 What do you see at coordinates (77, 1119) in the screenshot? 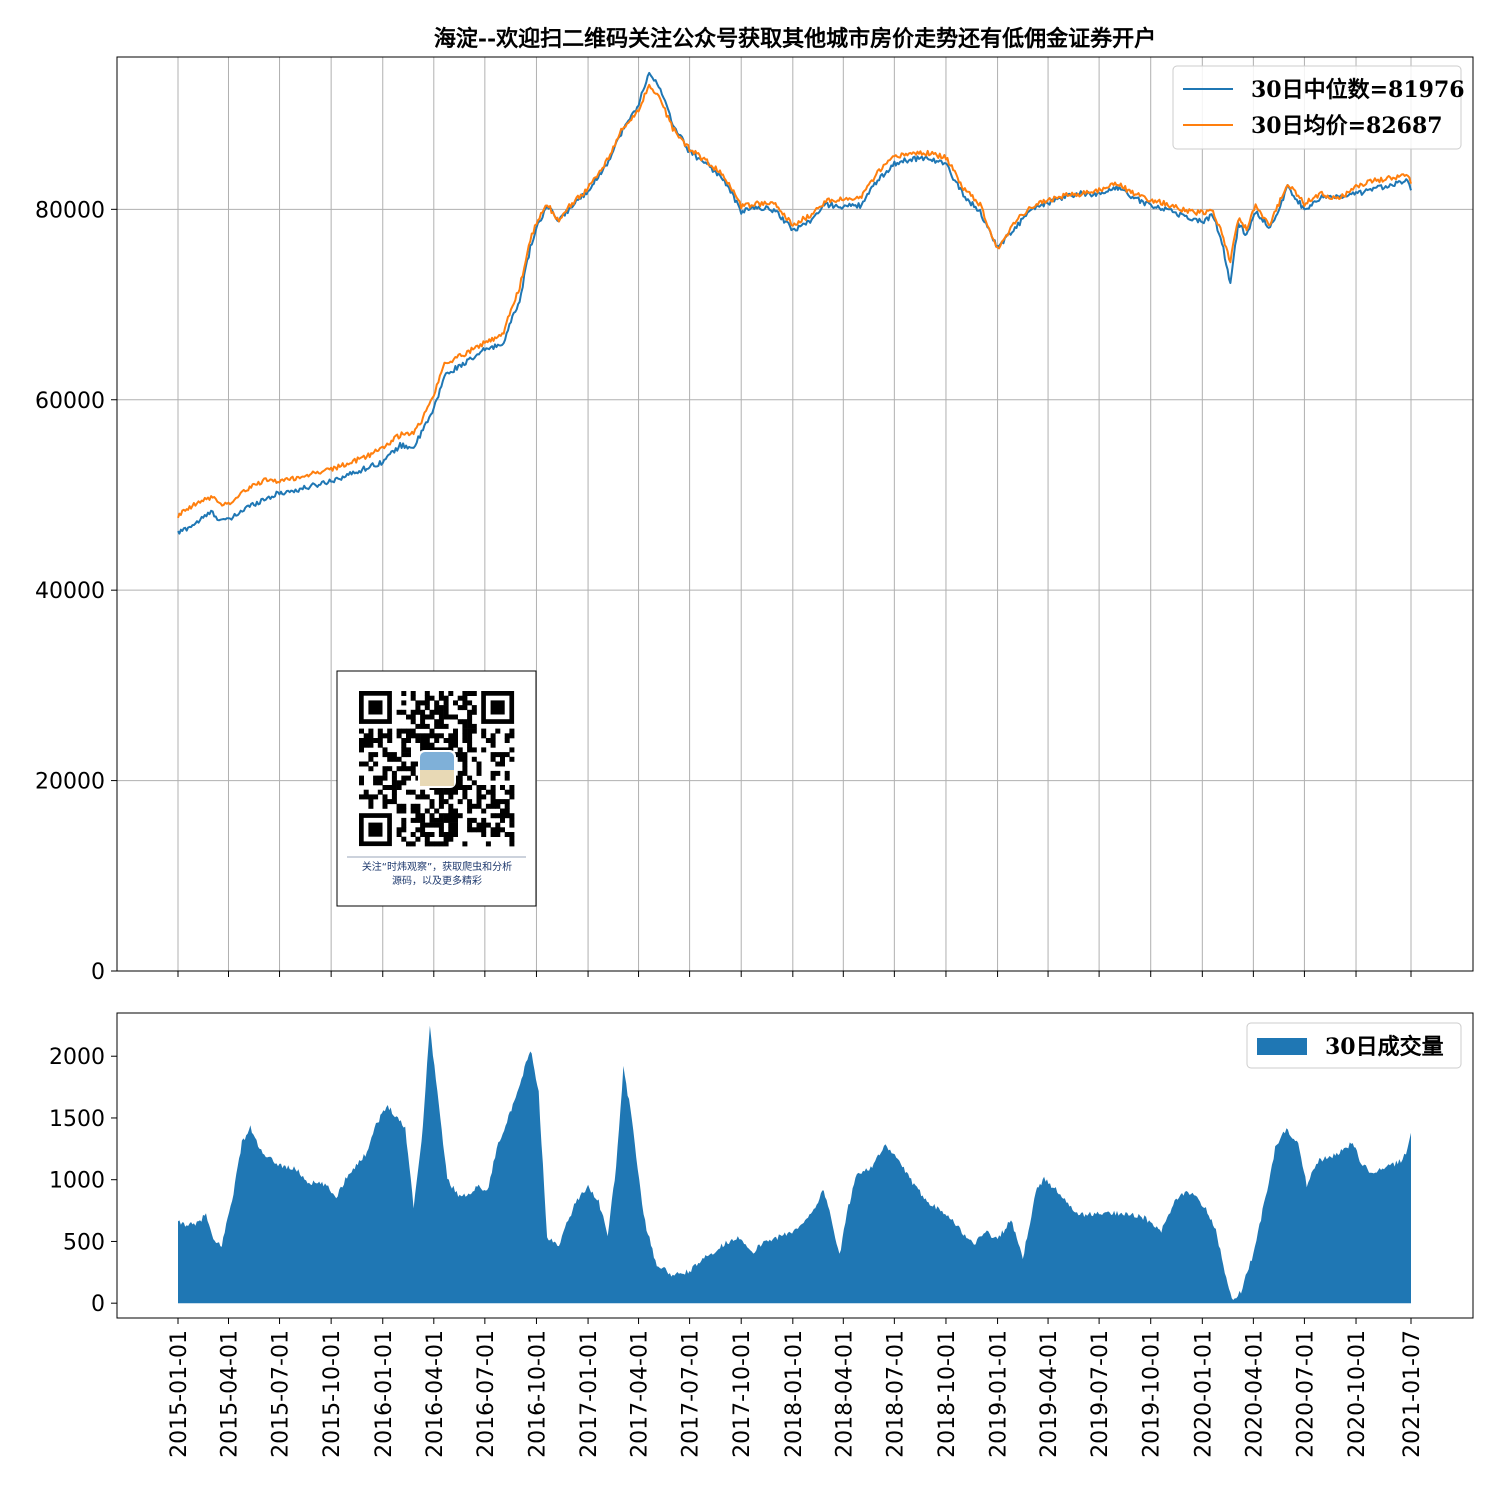
I see `y-tick-label: 1500` at bounding box center [77, 1119].